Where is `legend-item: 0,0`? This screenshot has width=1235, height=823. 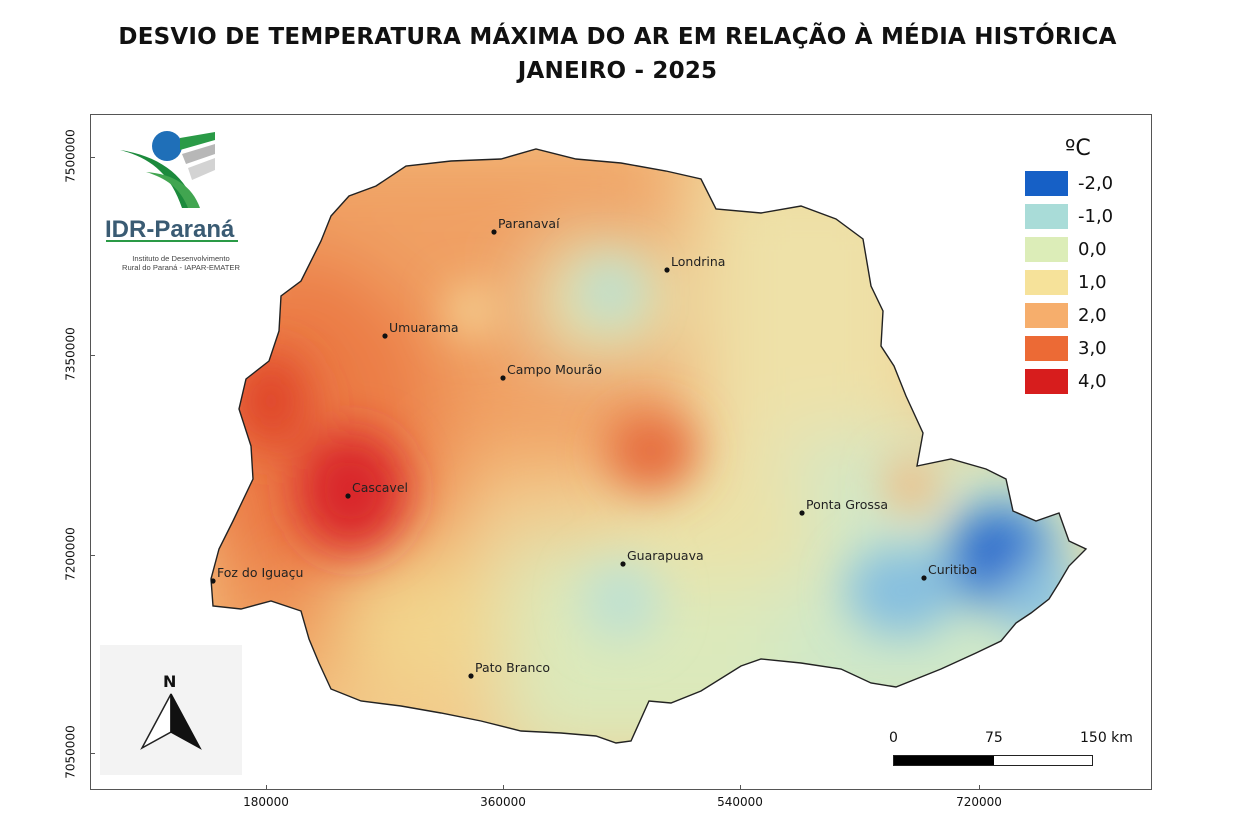
legend-item: 0,0 is located at coordinates (1075, 249).